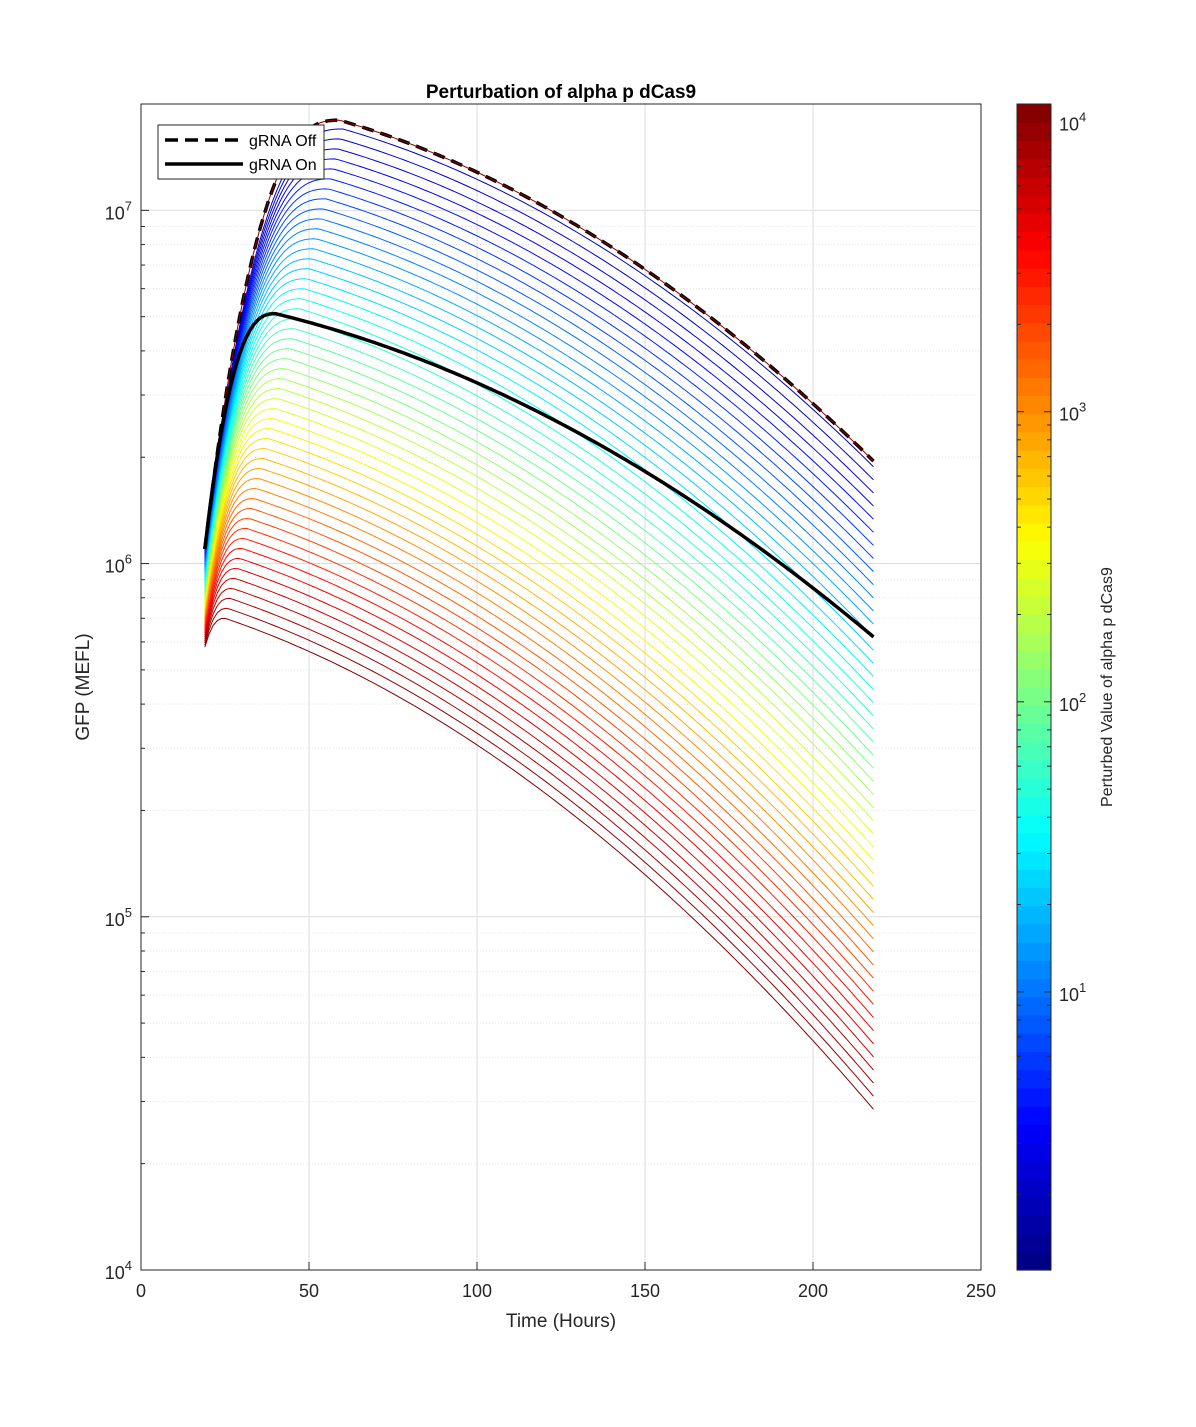 The width and height of the screenshot is (1196, 1427). I want to click on y-axis-label: GFP (MEFL), so click(83, 686).